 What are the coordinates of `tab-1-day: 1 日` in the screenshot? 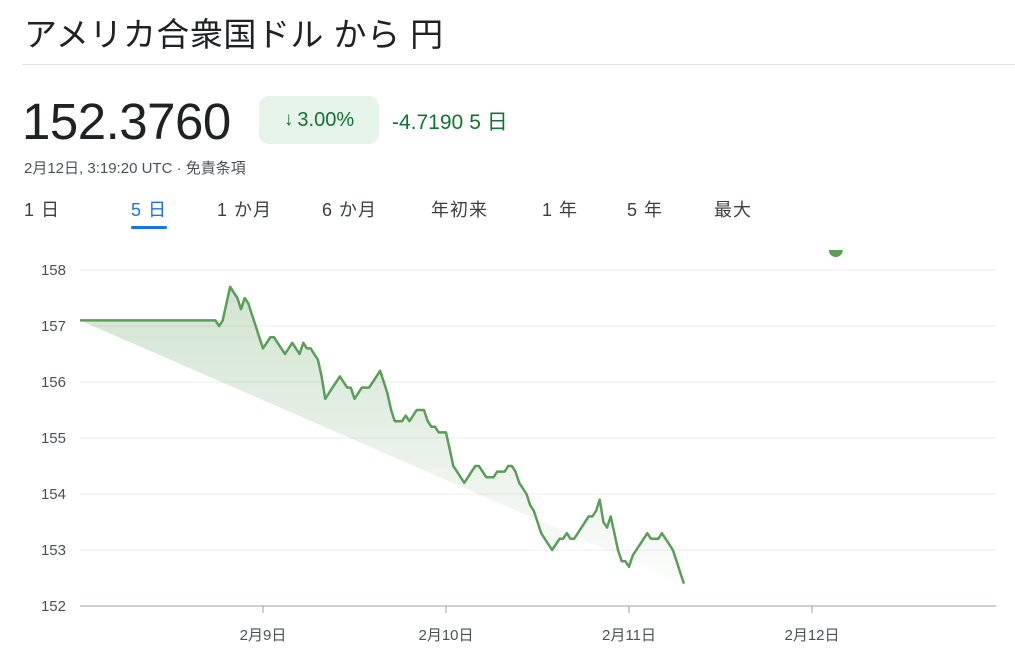 It's located at (42, 210).